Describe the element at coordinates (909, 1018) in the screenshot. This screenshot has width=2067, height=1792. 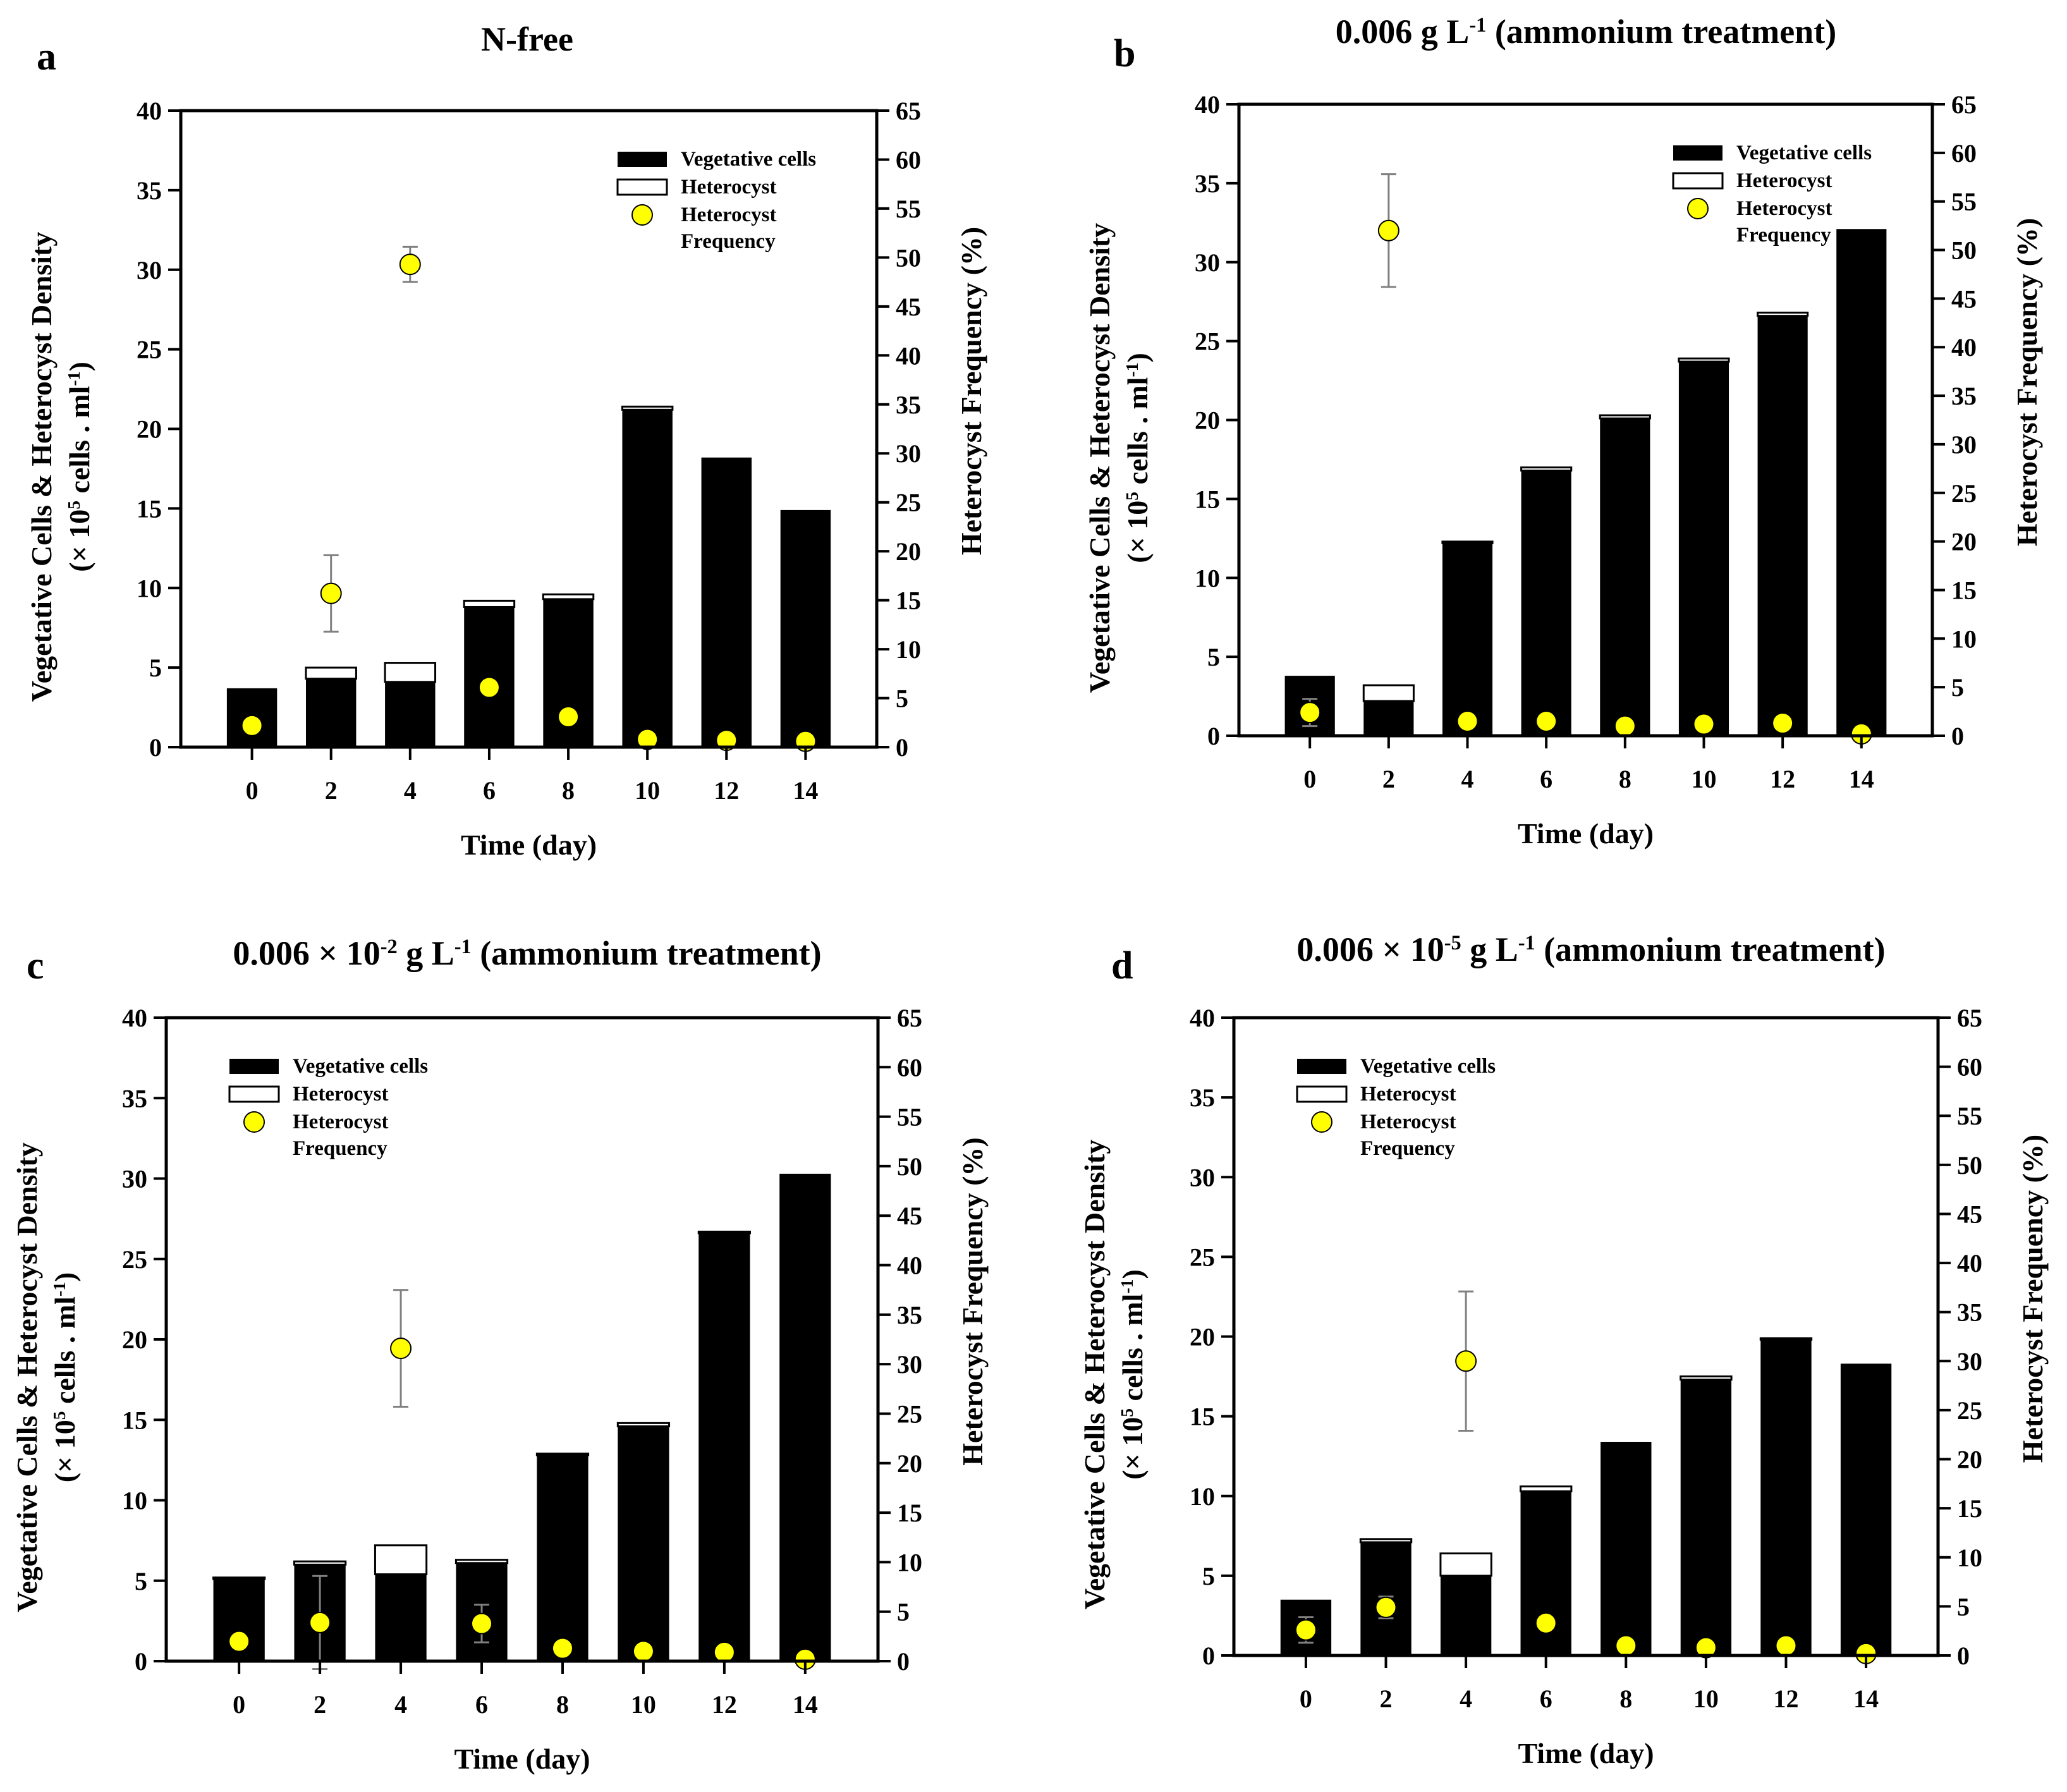
I see `y-right-tick-label: 65` at that location.